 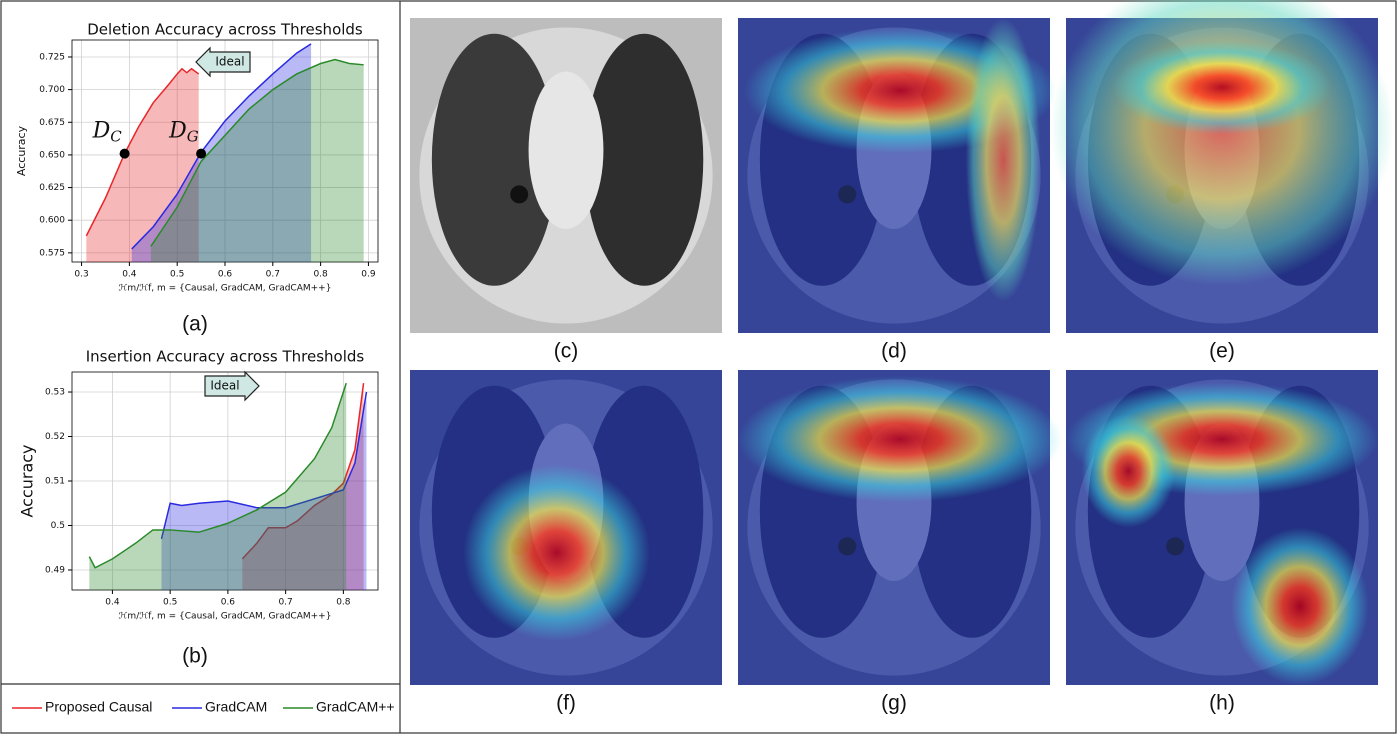 I want to click on caption: (g), so click(x=894, y=703).